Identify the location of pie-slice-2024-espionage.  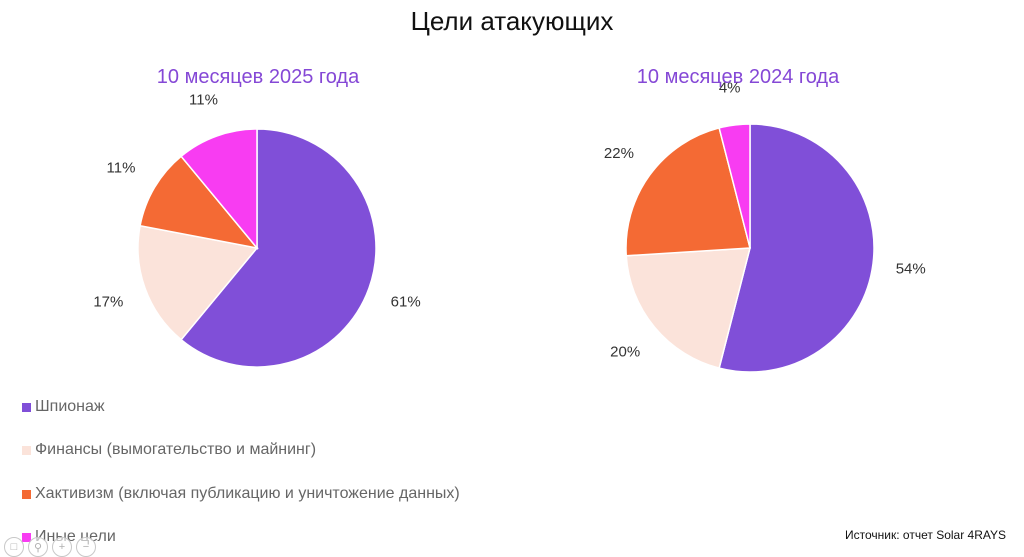
(796, 248).